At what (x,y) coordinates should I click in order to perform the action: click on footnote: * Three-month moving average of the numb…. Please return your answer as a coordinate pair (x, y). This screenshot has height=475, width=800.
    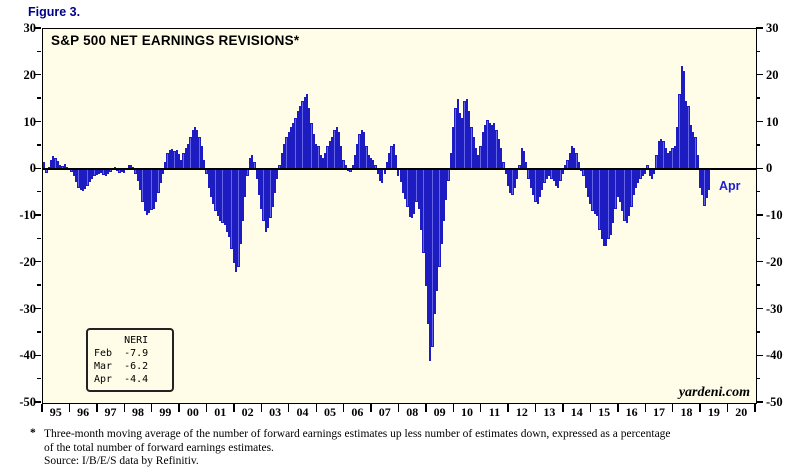
    Looking at the image, I should click on (400, 448).